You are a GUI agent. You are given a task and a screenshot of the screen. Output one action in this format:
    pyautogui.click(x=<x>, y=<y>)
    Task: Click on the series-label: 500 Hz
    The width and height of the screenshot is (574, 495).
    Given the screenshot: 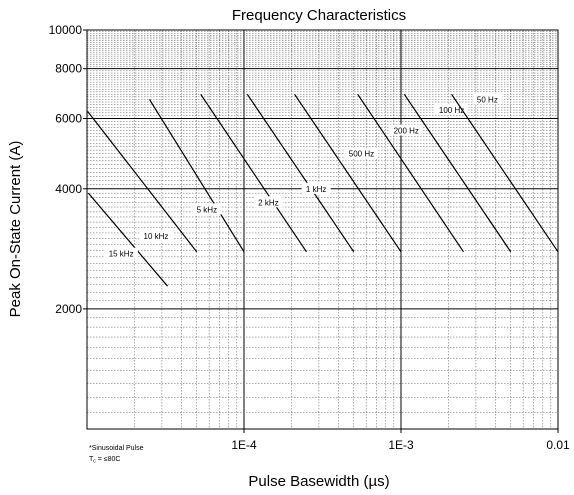 What is the action you would take?
    pyautogui.click(x=361, y=154)
    